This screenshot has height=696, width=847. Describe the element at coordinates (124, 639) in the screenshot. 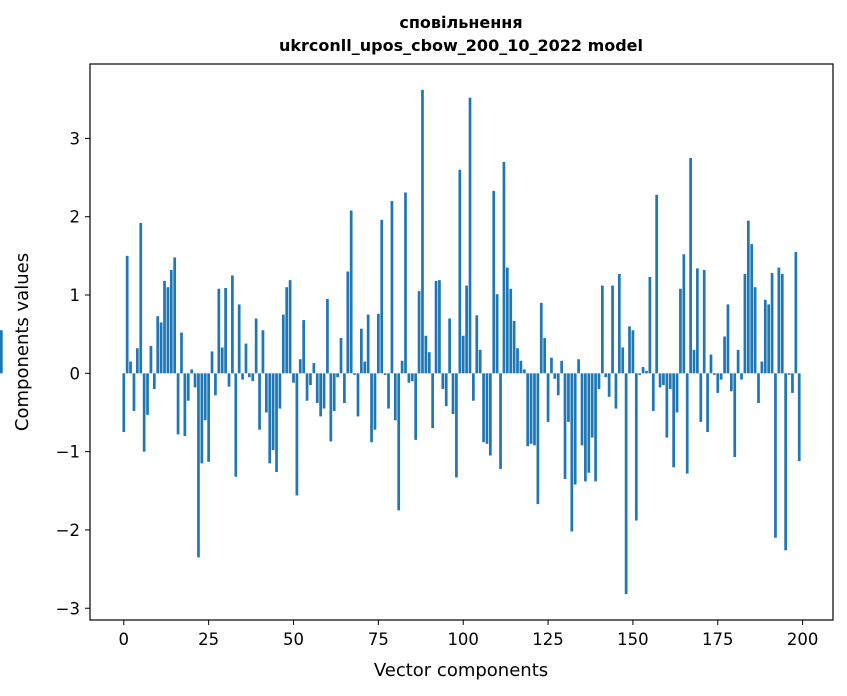

I see `x-tick-label: 0` at that location.